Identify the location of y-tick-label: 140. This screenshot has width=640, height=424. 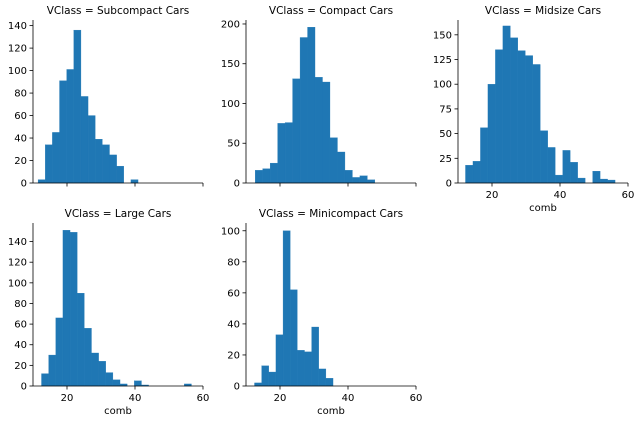
(17, 242).